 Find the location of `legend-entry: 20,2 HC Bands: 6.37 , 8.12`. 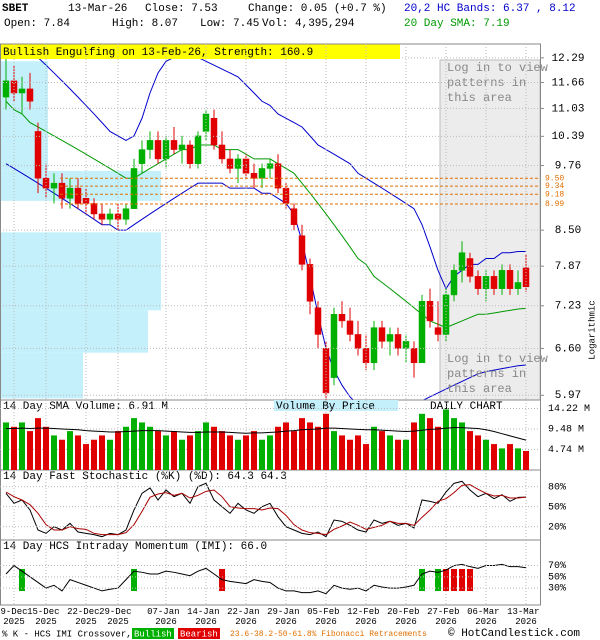

legend-entry: 20,2 HC Bands: 6.37 , 8.12 is located at coordinates (490, 9).